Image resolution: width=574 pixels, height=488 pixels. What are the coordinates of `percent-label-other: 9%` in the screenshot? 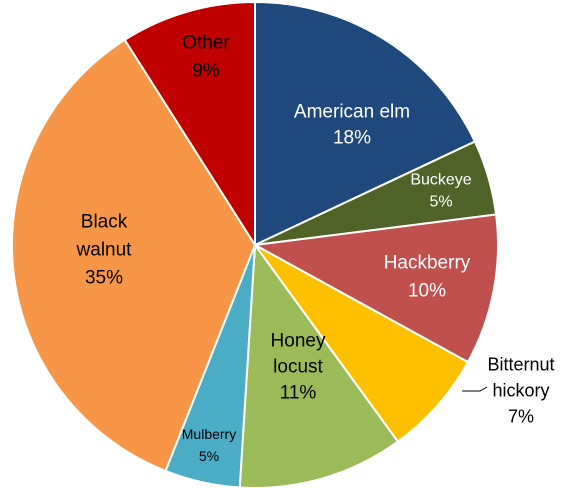 It's located at (206, 71).